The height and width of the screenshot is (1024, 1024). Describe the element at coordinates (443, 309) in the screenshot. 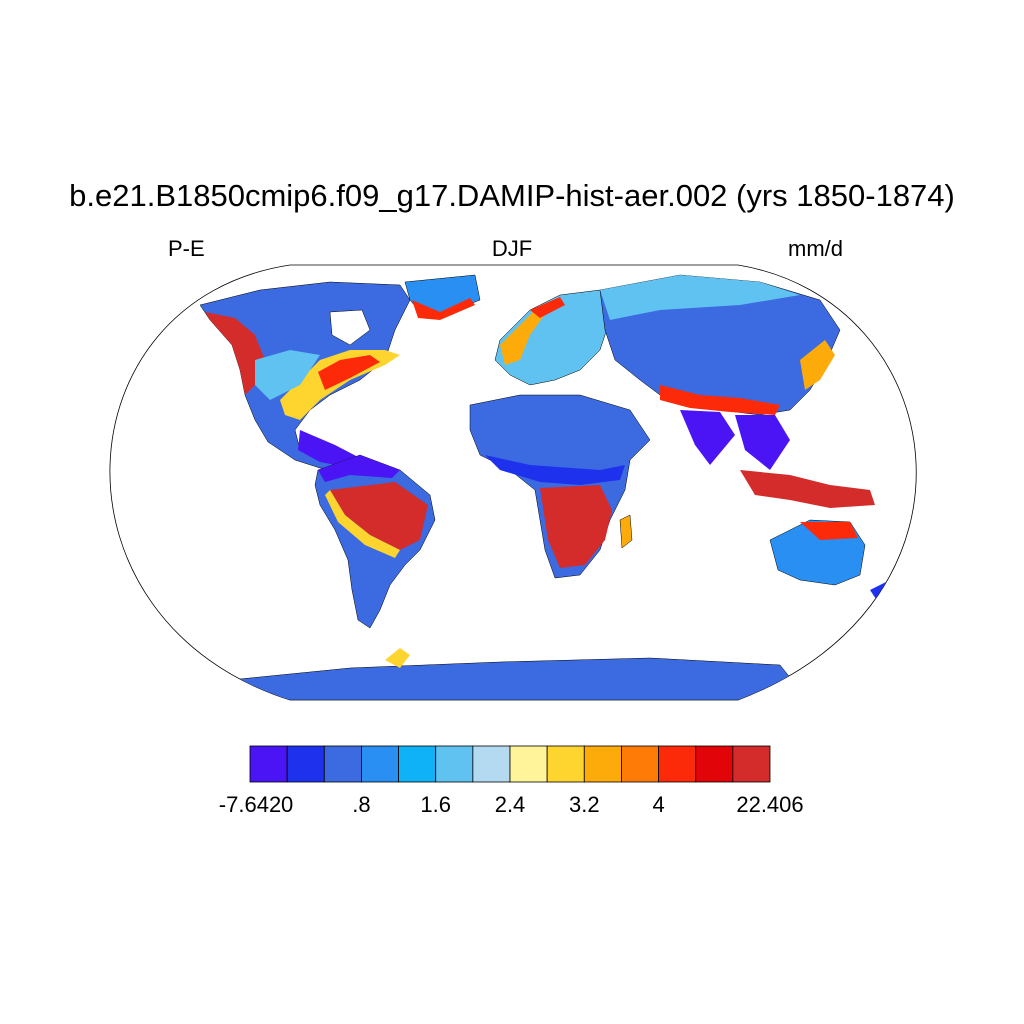

I see `greenland-coast` at that location.